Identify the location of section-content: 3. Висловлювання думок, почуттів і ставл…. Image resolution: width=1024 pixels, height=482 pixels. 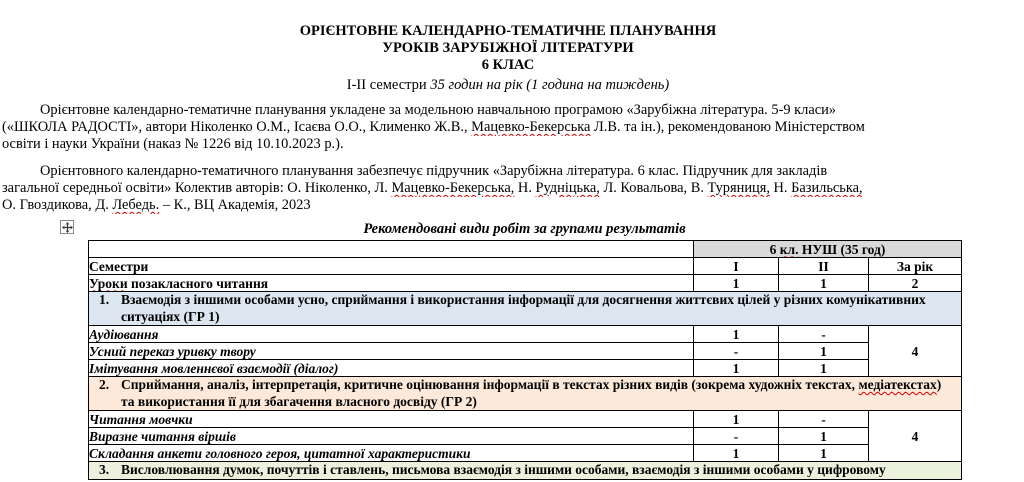
(525, 470).